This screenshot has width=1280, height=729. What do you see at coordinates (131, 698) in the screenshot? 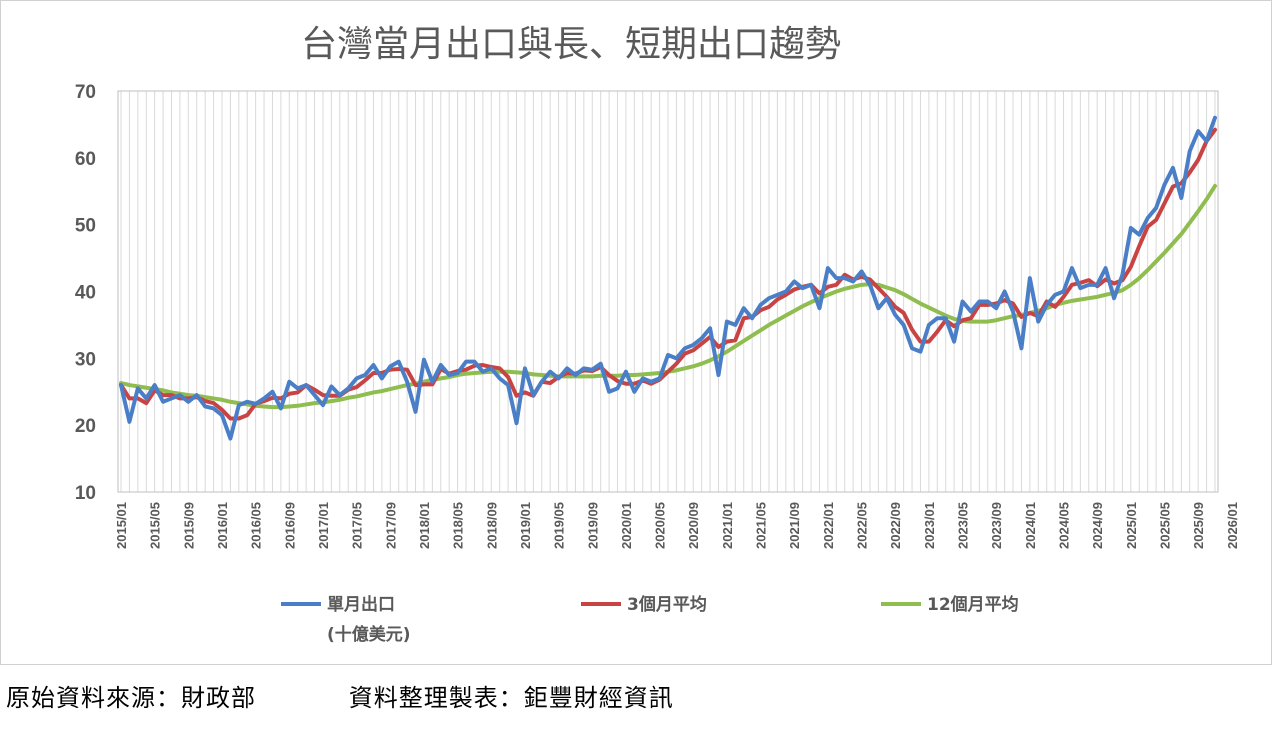
I see `source-note: 原始資料來源：財政部` at bounding box center [131, 698].